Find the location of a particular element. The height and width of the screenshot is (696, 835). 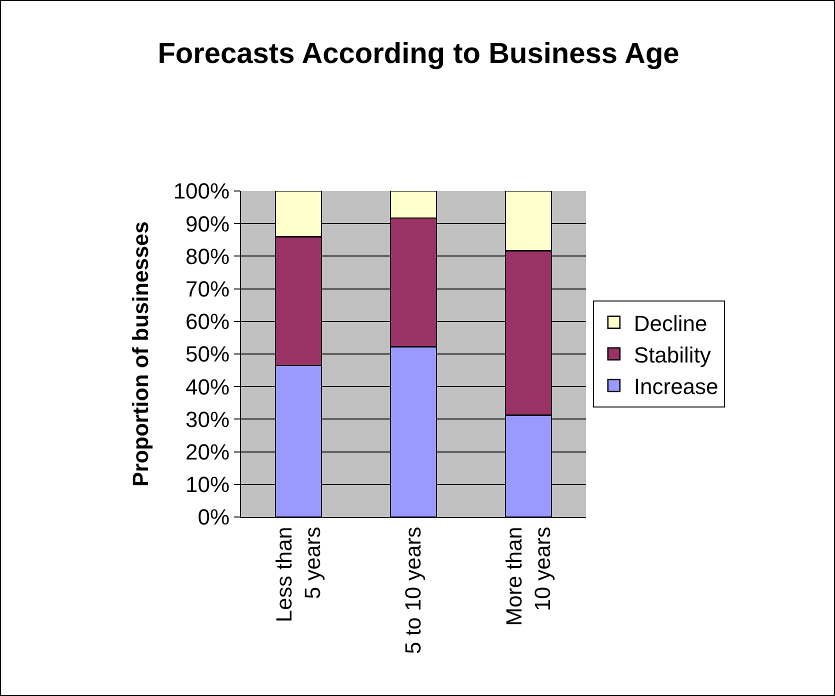

y-tick-label: 10% is located at coordinates (208, 485).